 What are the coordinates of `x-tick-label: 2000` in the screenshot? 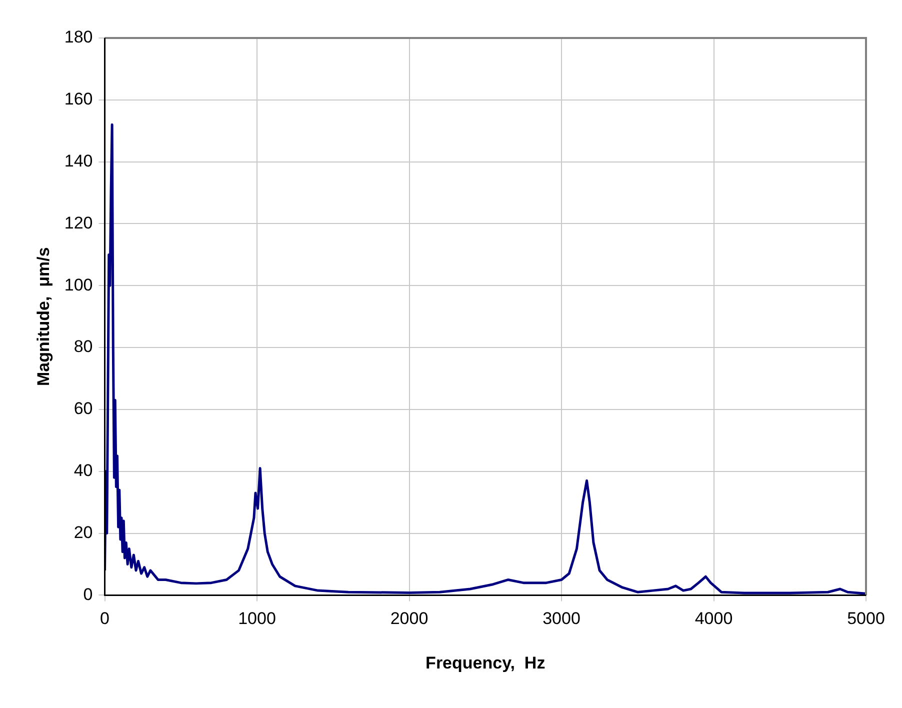 It's located at (409, 618).